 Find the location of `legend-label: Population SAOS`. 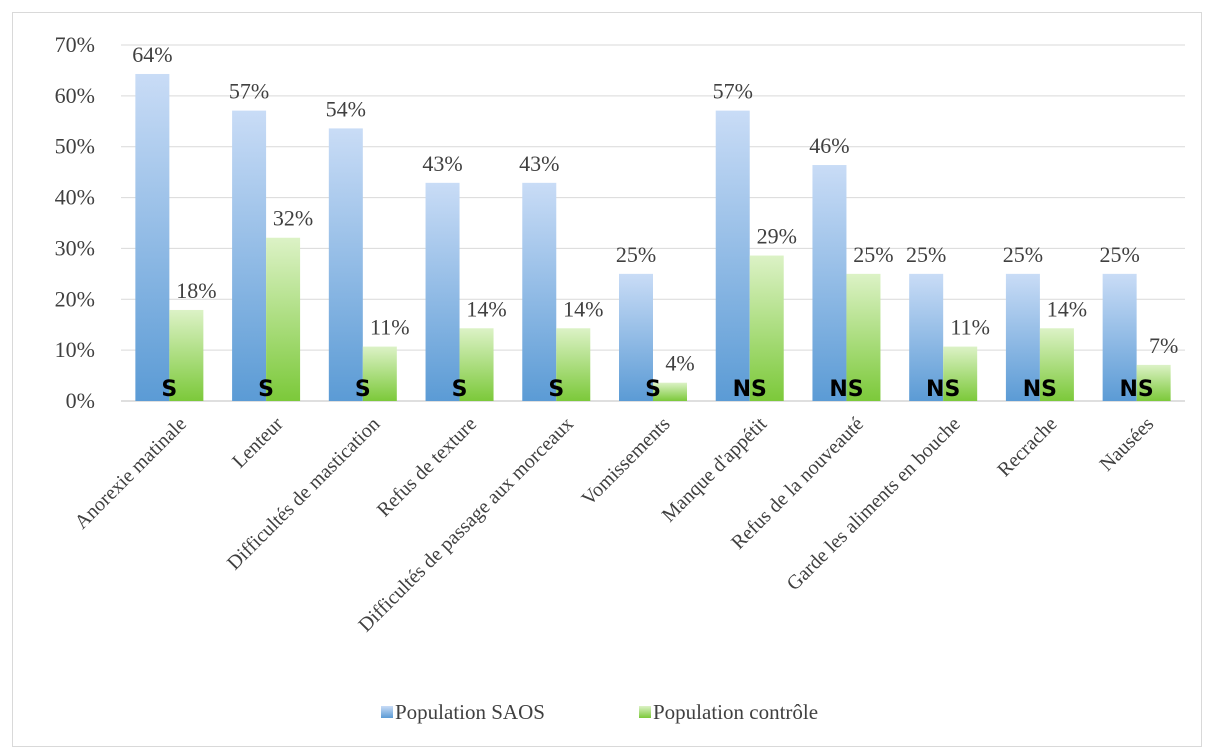

legend-label: Population SAOS is located at coordinates (470, 712).